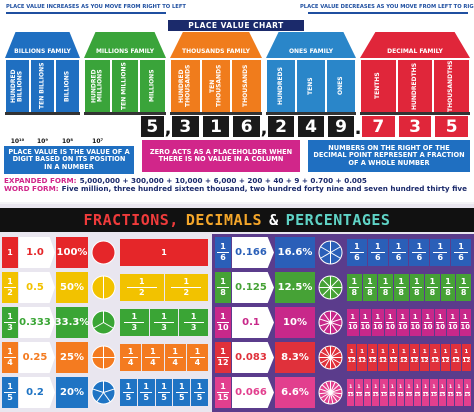  Describe the element at coordinates (295, 252) in the screenshot. I see `percent: 16.6%` at that location.